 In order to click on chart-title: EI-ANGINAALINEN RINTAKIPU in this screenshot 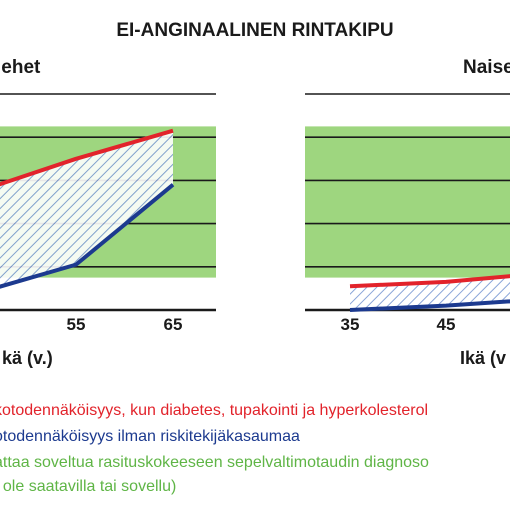, I will do `click(254, 30)`.